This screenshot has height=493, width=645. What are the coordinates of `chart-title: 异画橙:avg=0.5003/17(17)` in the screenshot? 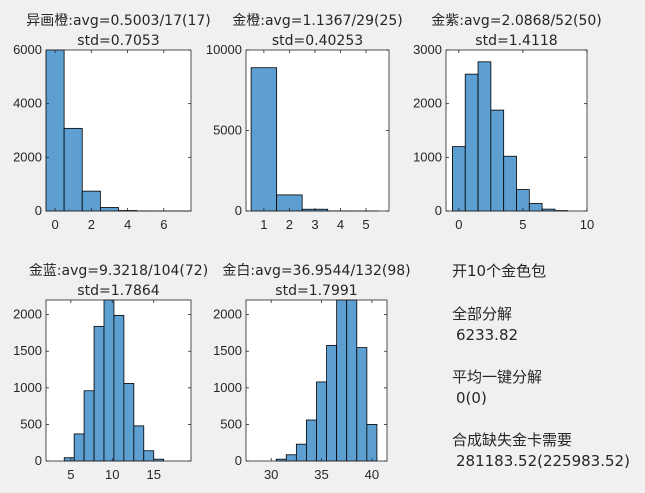 It's located at (118, 21).